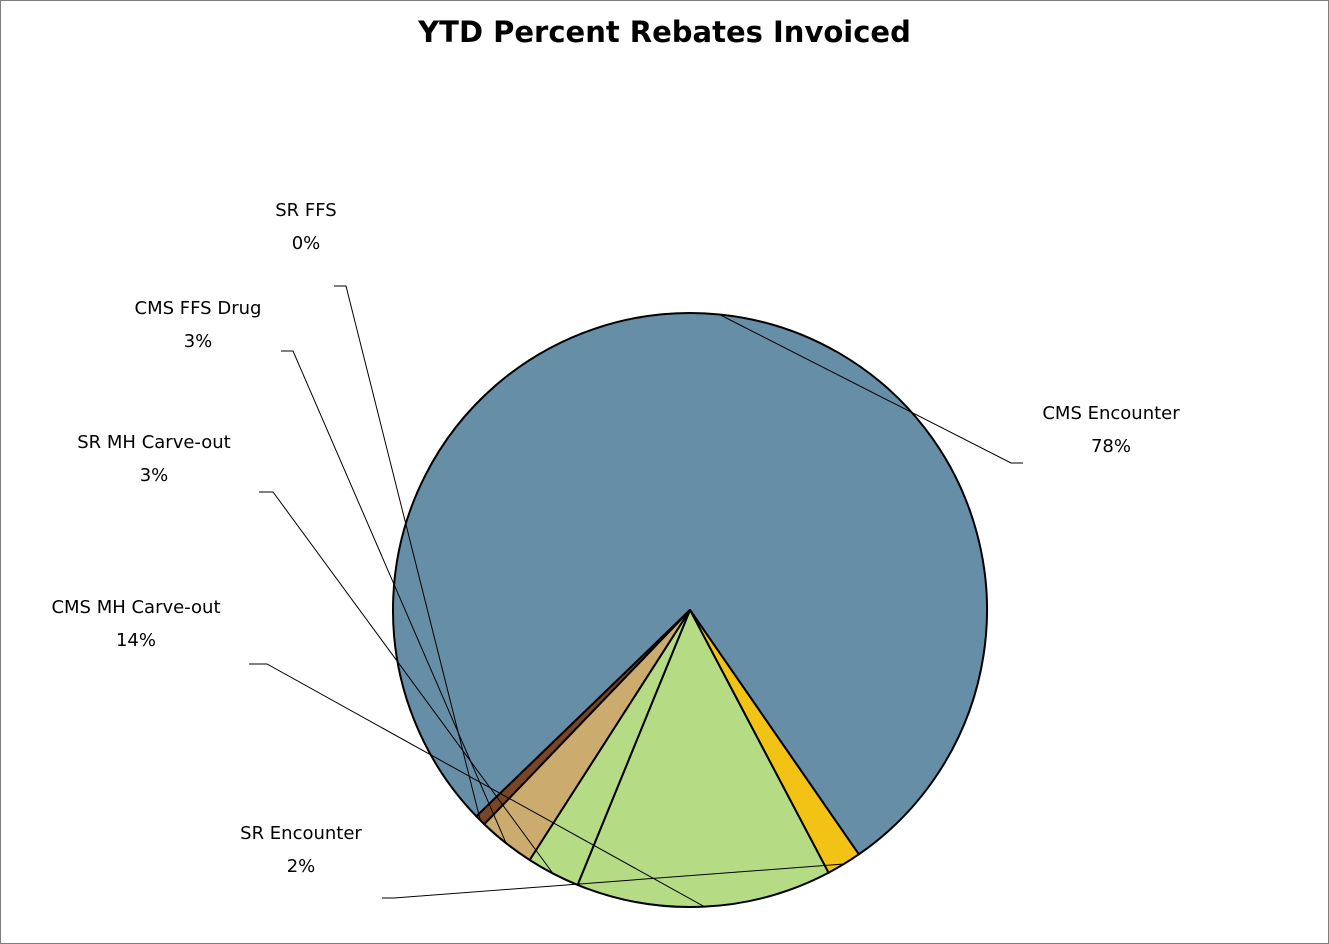 The width and height of the screenshot is (1329, 944). I want to click on leader-line-sr-encounter, so click(613, 881).